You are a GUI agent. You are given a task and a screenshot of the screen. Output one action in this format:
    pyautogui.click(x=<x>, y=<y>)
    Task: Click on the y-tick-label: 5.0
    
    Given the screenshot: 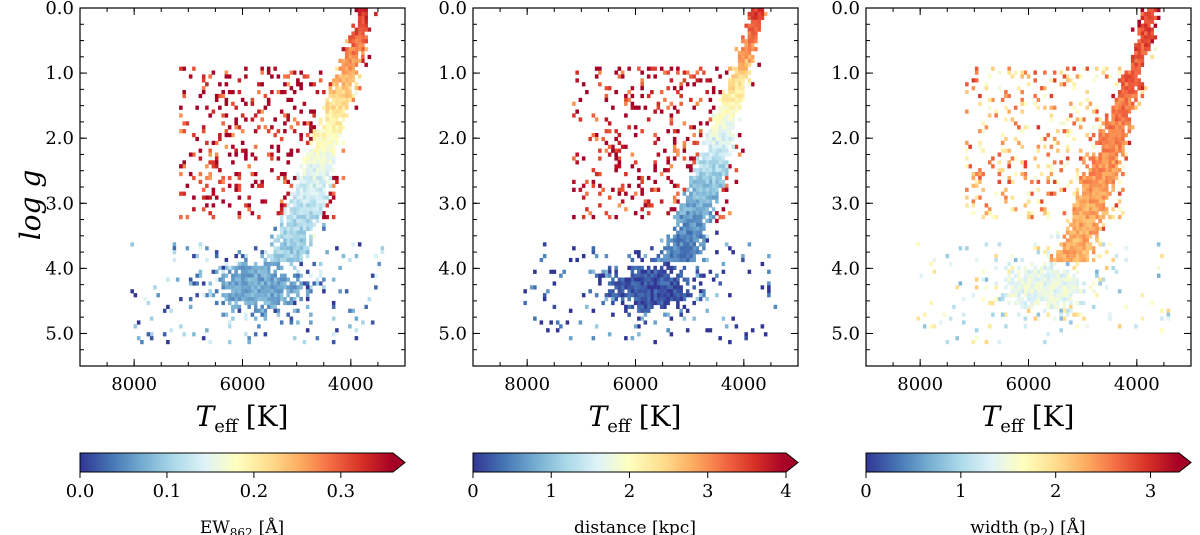 What is the action you would take?
    pyautogui.click(x=845, y=333)
    